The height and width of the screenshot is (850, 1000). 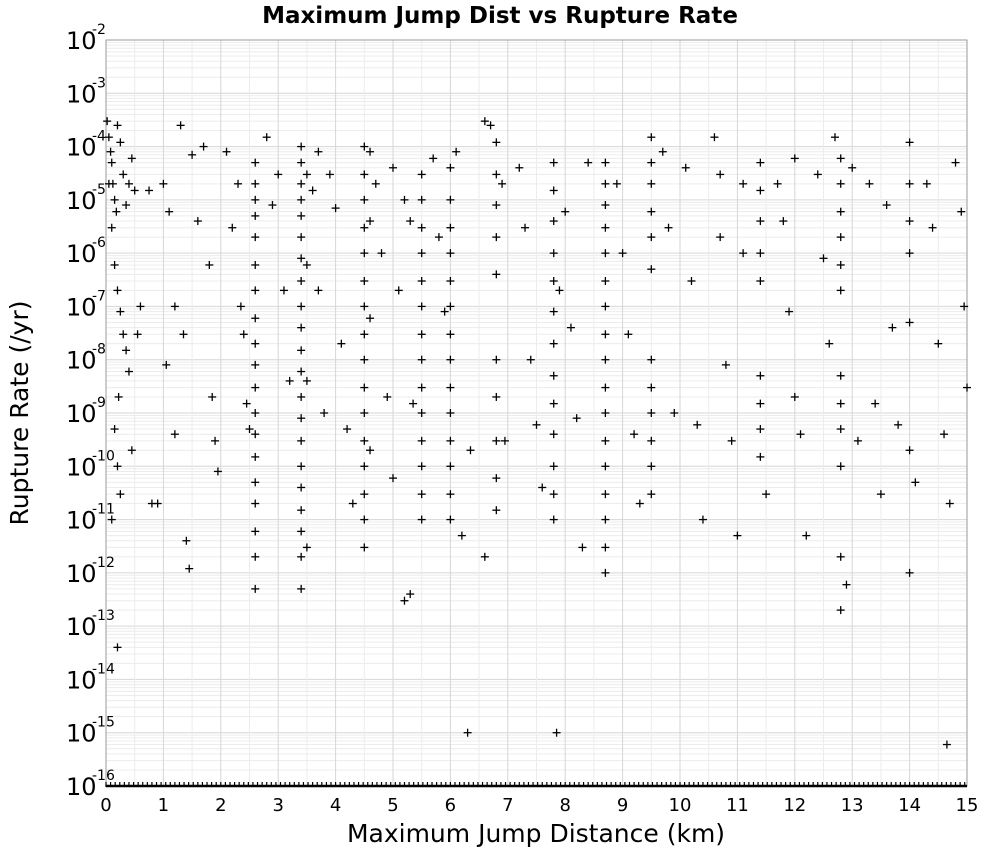 I want to click on x-axis-ticks: 0 1 2 3 4 5 6 7 8 9 10 11 12 13 14 15, so click(x=539, y=805).